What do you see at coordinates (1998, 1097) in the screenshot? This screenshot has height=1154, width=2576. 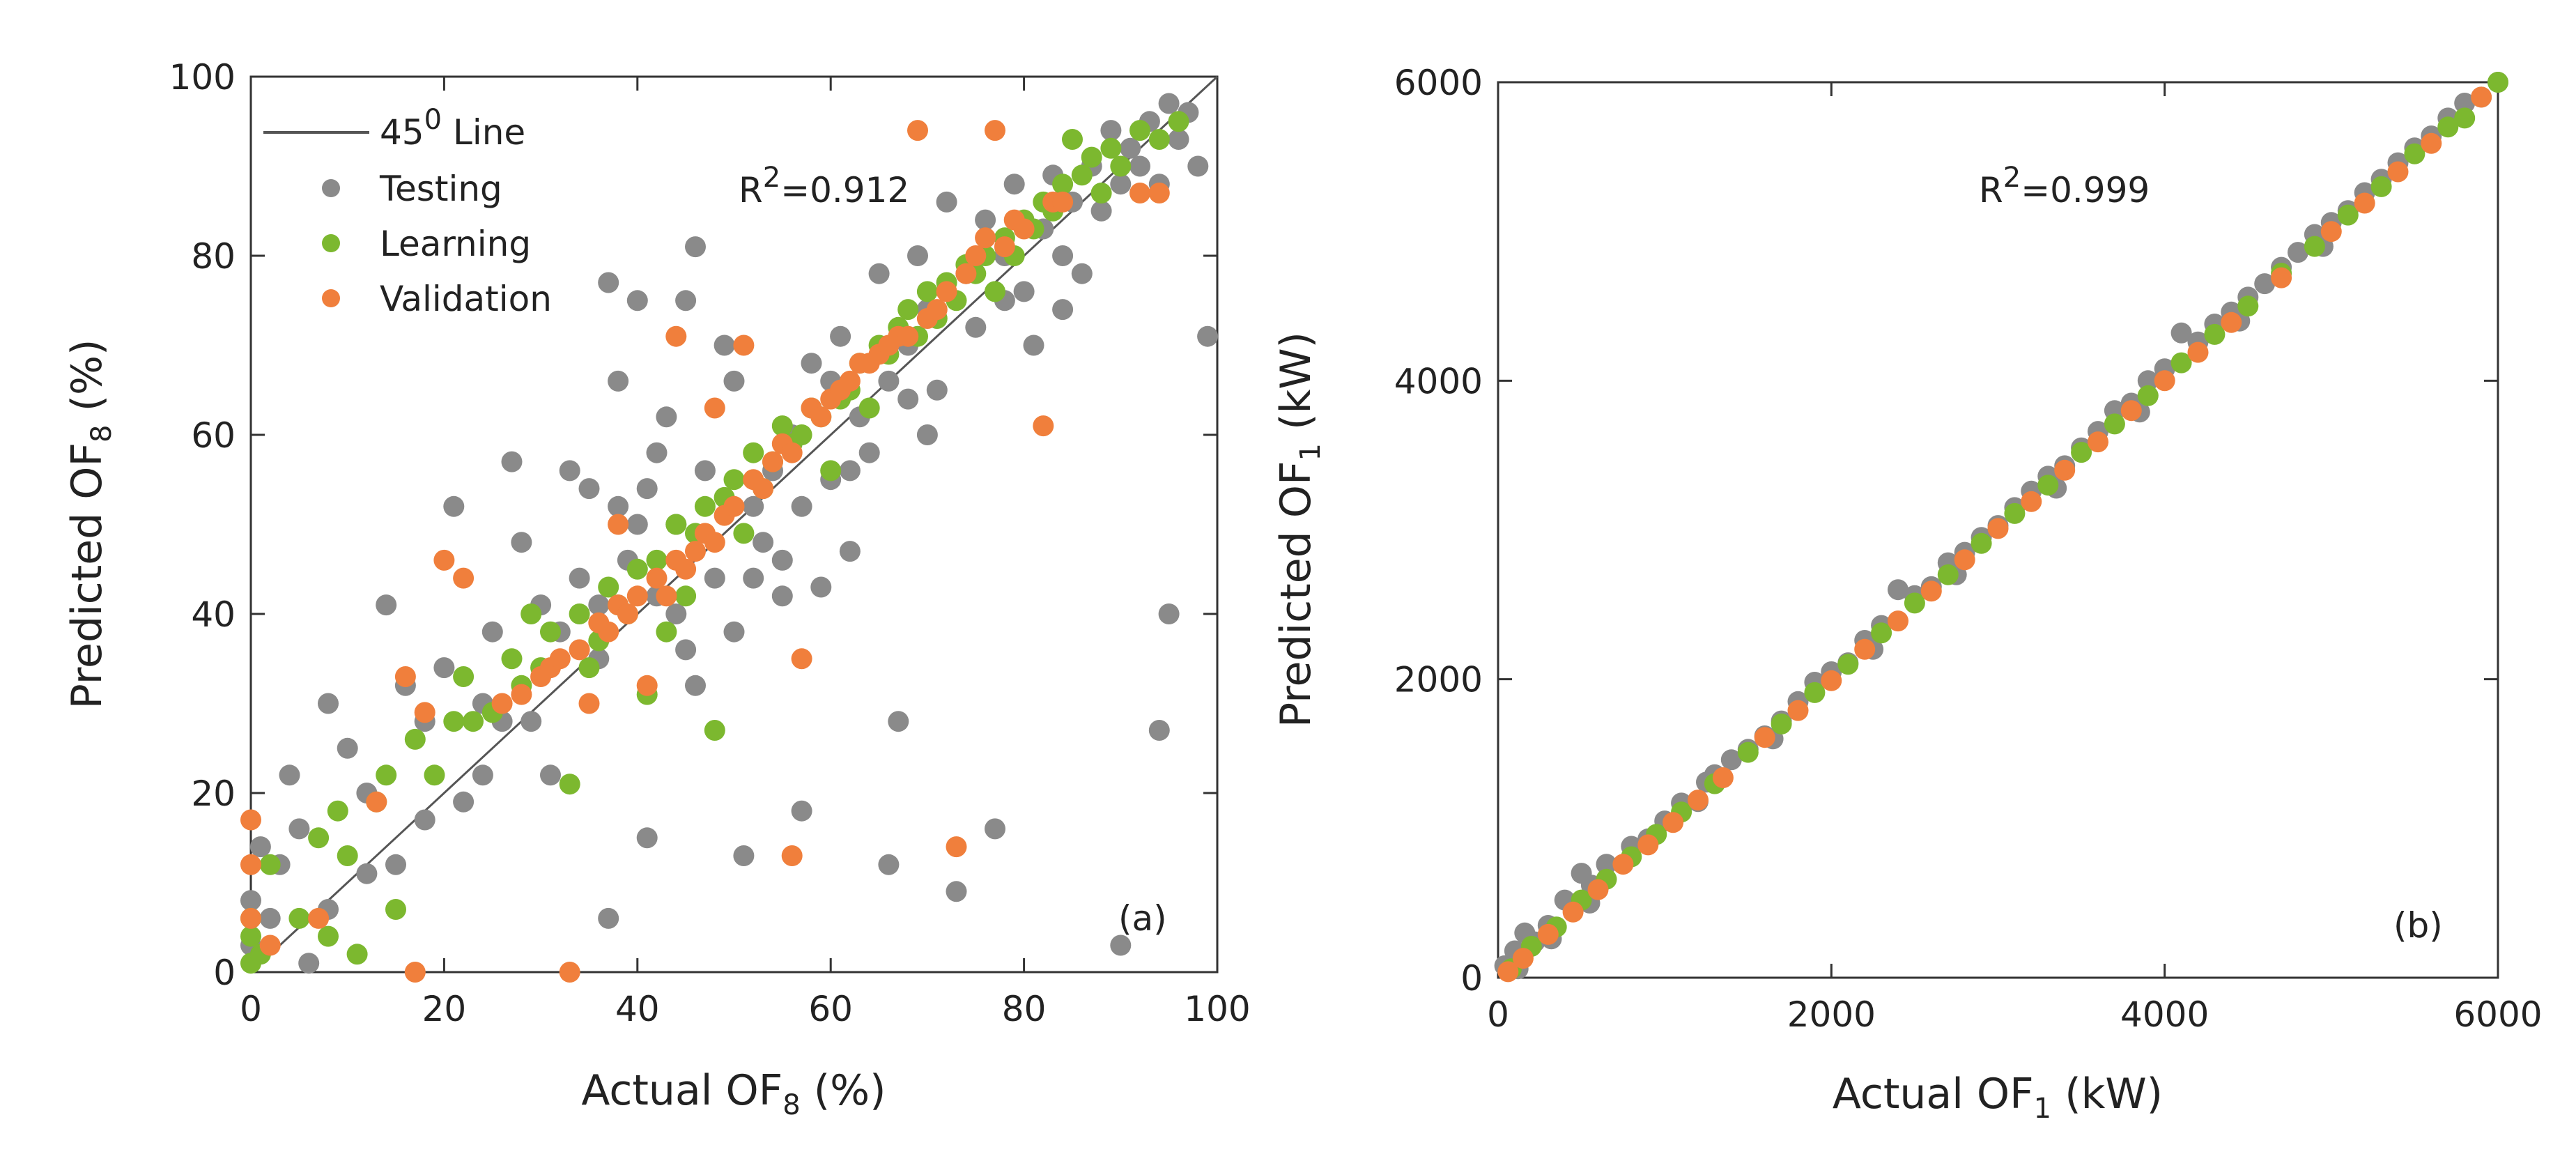 I see `panel-b-x-axis-title: Actual OF1 (kW)` at bounding box center [1998, 1097].